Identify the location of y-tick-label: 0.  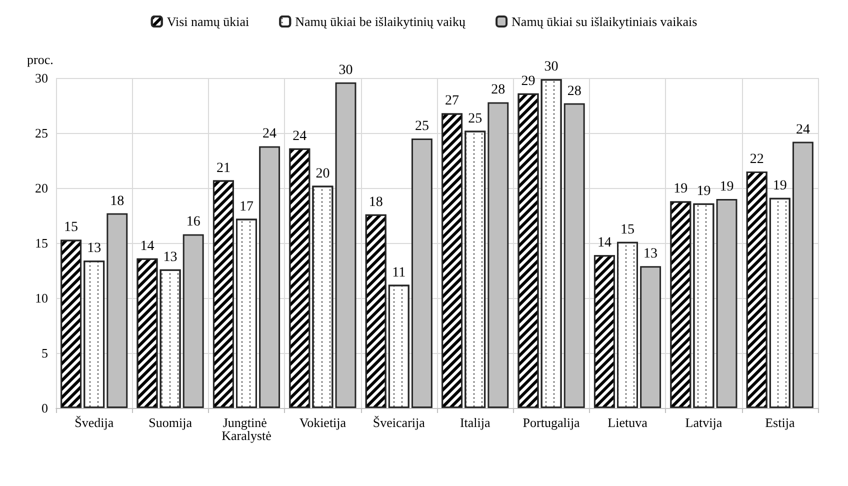
(45, 408).